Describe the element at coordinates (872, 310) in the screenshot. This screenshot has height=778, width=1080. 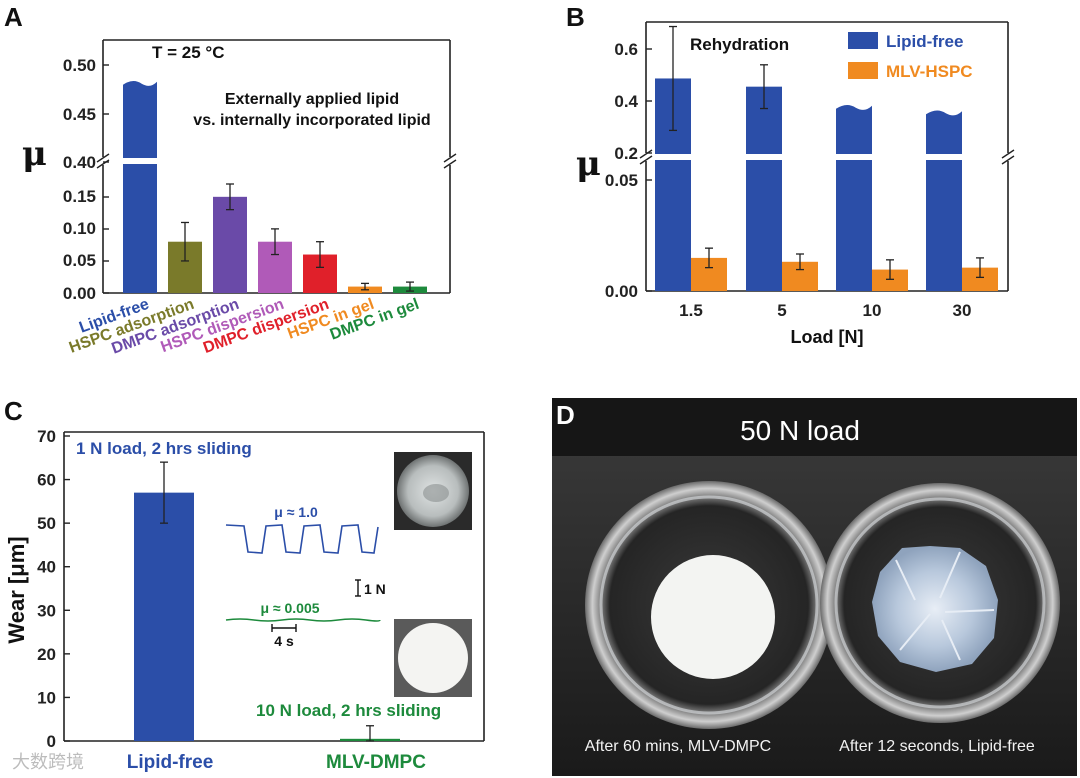
I see `panel-b-xtick-10: 10` at that location.